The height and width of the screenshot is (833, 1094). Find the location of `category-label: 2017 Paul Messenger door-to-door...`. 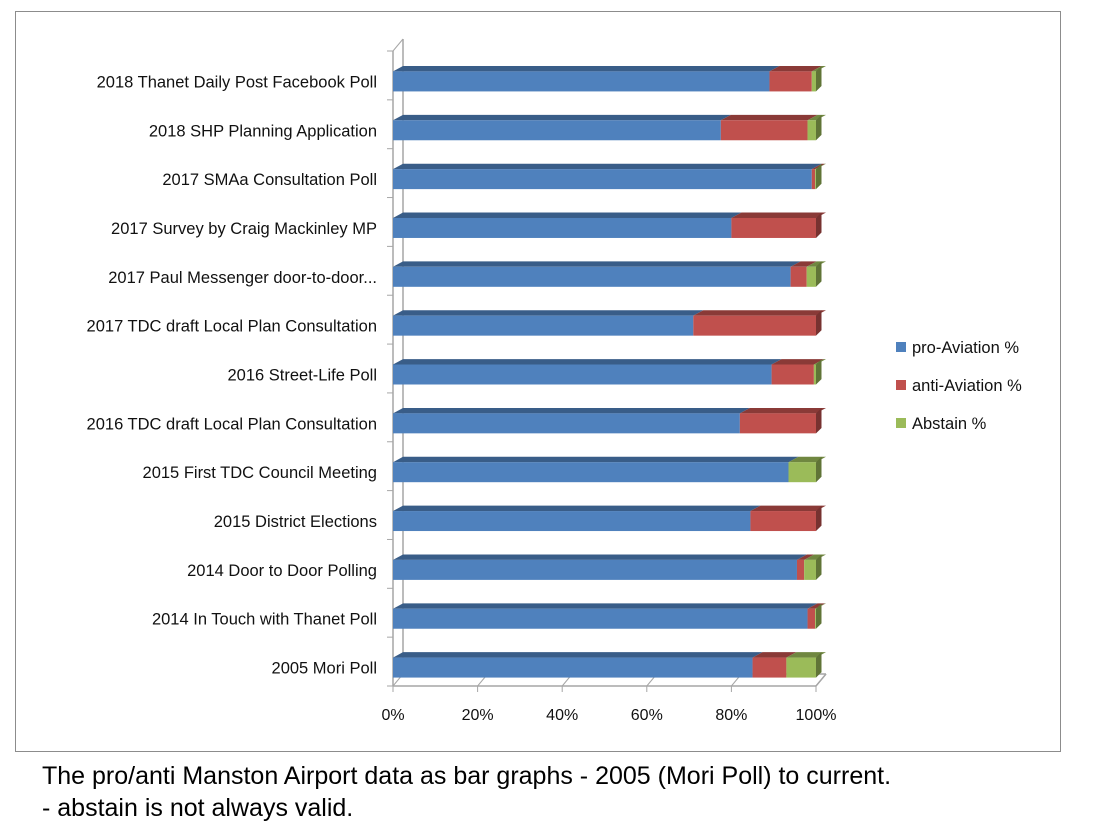

category-label: 2017 Paul Messenger door-to-door... is located at coordinates (242, 278).